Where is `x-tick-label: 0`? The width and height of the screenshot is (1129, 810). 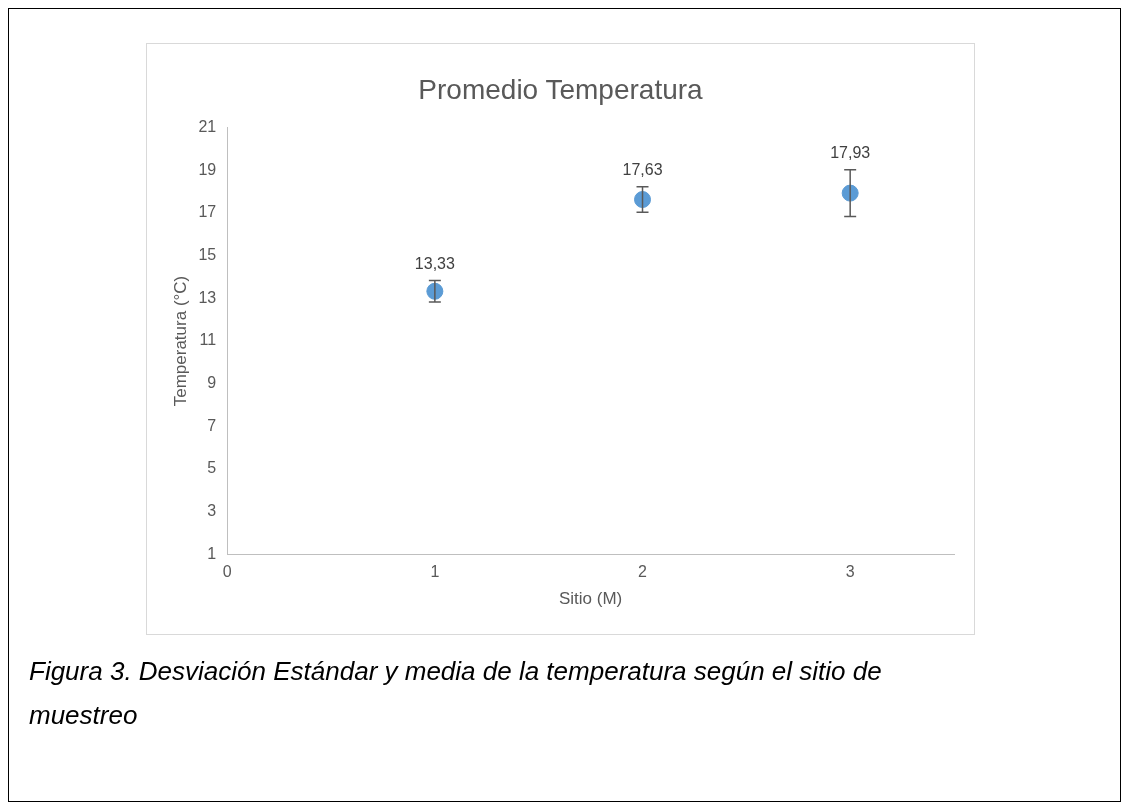 x-tick-label: 0 is located at coordinates (227, 572).